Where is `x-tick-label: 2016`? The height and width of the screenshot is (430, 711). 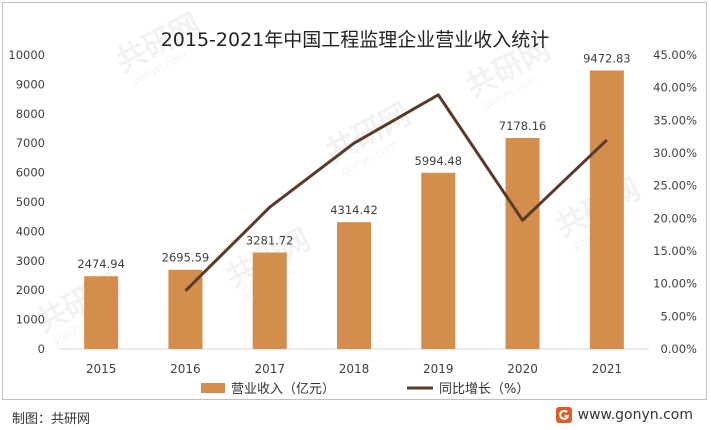
x-tick-label: 2016 is located at coordinates (185, 369).